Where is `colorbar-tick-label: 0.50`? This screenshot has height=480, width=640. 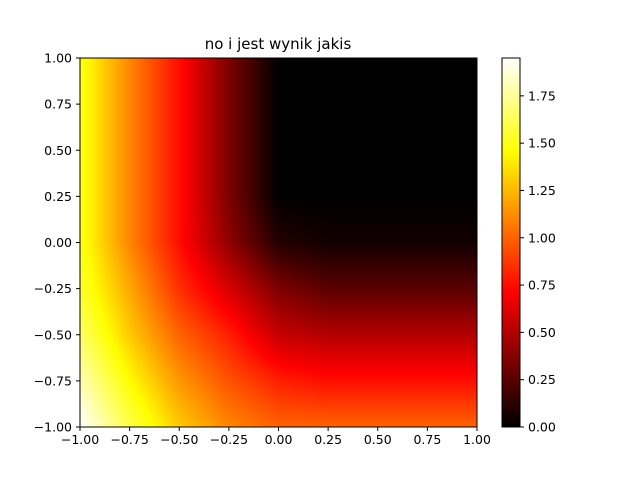
colorbar-tick-label: 0.50 is located at coordinates (542, 332).